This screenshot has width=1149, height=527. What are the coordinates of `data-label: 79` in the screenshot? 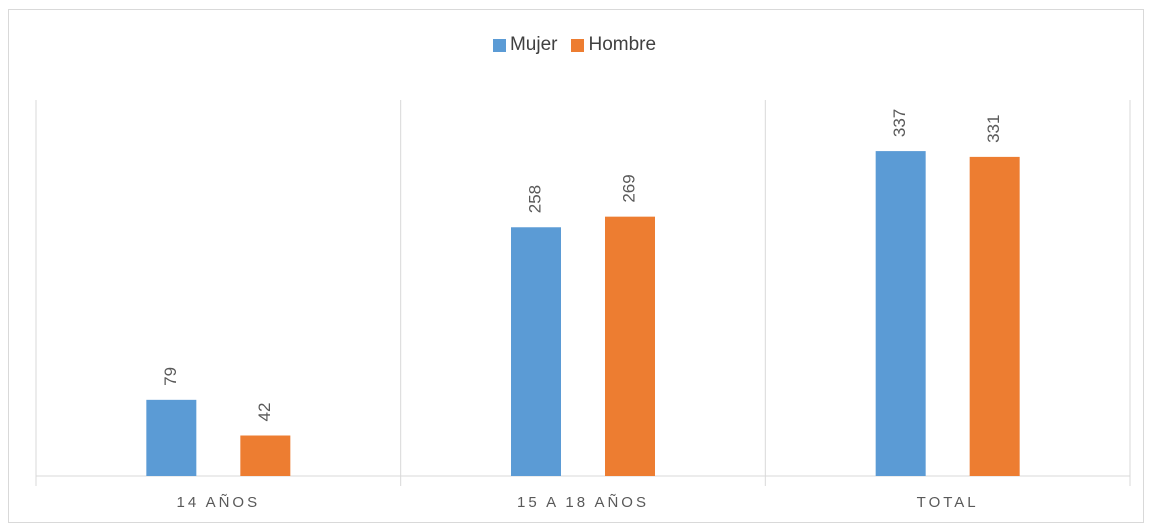 It's located at (170, 376).